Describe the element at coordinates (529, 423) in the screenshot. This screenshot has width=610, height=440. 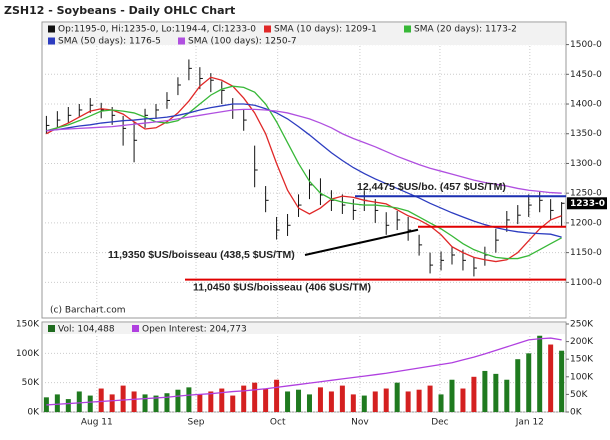
I see `x-tick-label: Jan 12` at that location.